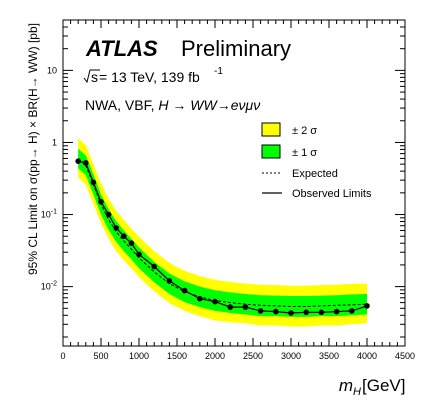 The height and width of the screenshot is (406, 424). I want to click on x-tick-label: 0, so click(62, 356).